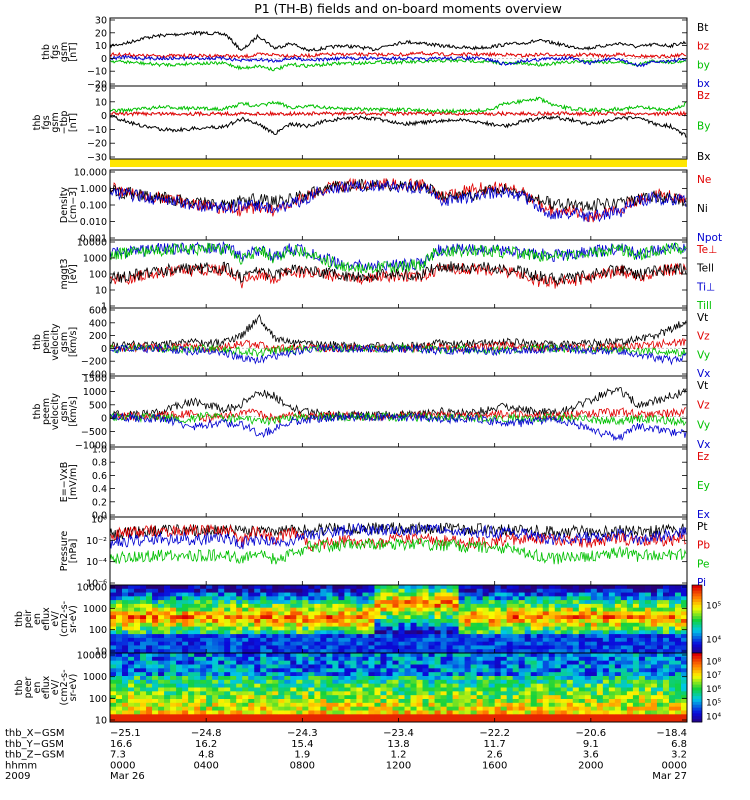 The width and height of the screenshot is (750, 800). I want to click on colorbar-swatch, so click(697, 695).